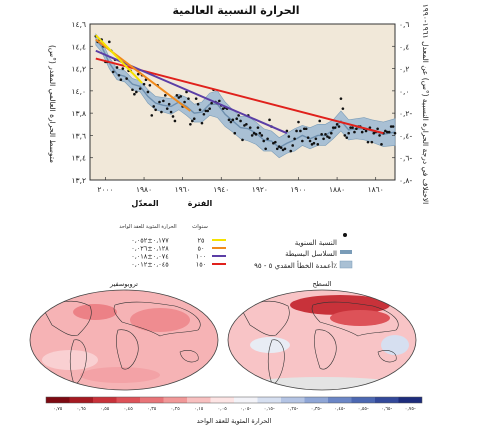 The height and width of the screenshot is (429, 484). I want to click on legend-smooth-label: السلاسل البسيطة, so click(311, 254).